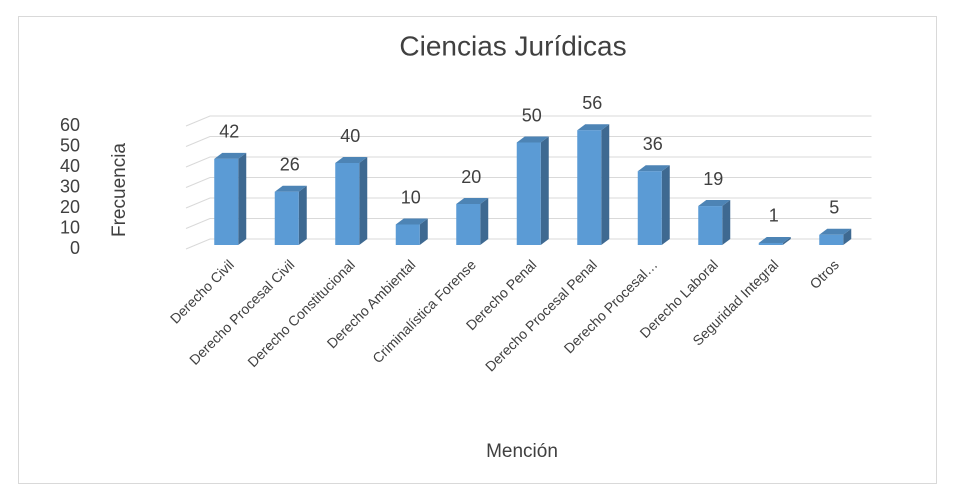  What do you see at coordinates (290, 164) in the screenshot?
I see `value-label: 26` at bounding box center [290, 164].